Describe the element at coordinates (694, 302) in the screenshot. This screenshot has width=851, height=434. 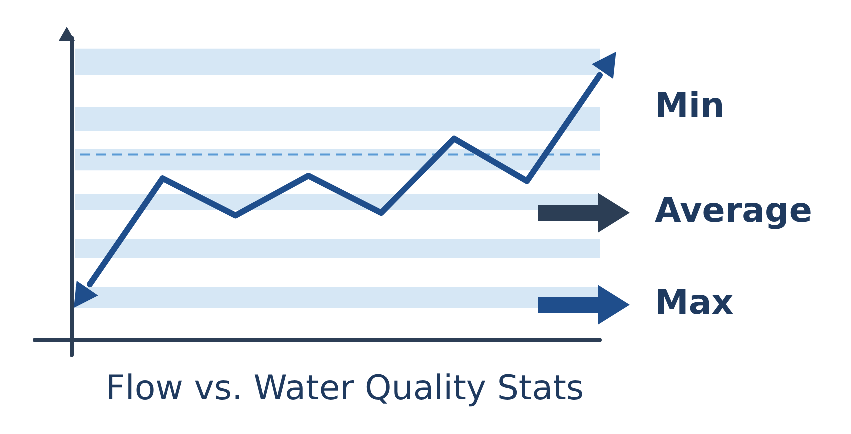
I see `text: Max` at that location.